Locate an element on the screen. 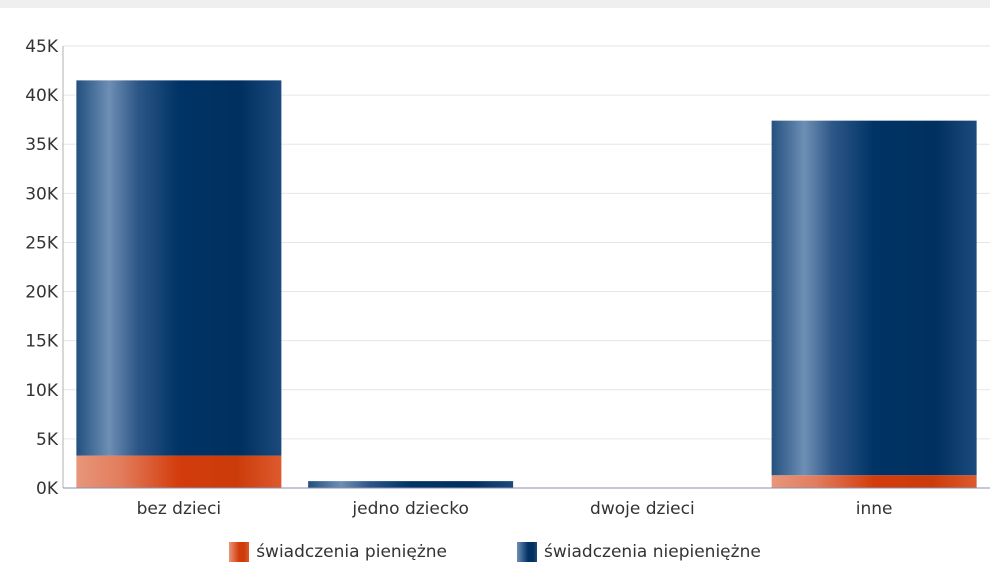 This screenshot has height=568, width=990. y-tick-label: 25K is located at coordinates (42, 243).